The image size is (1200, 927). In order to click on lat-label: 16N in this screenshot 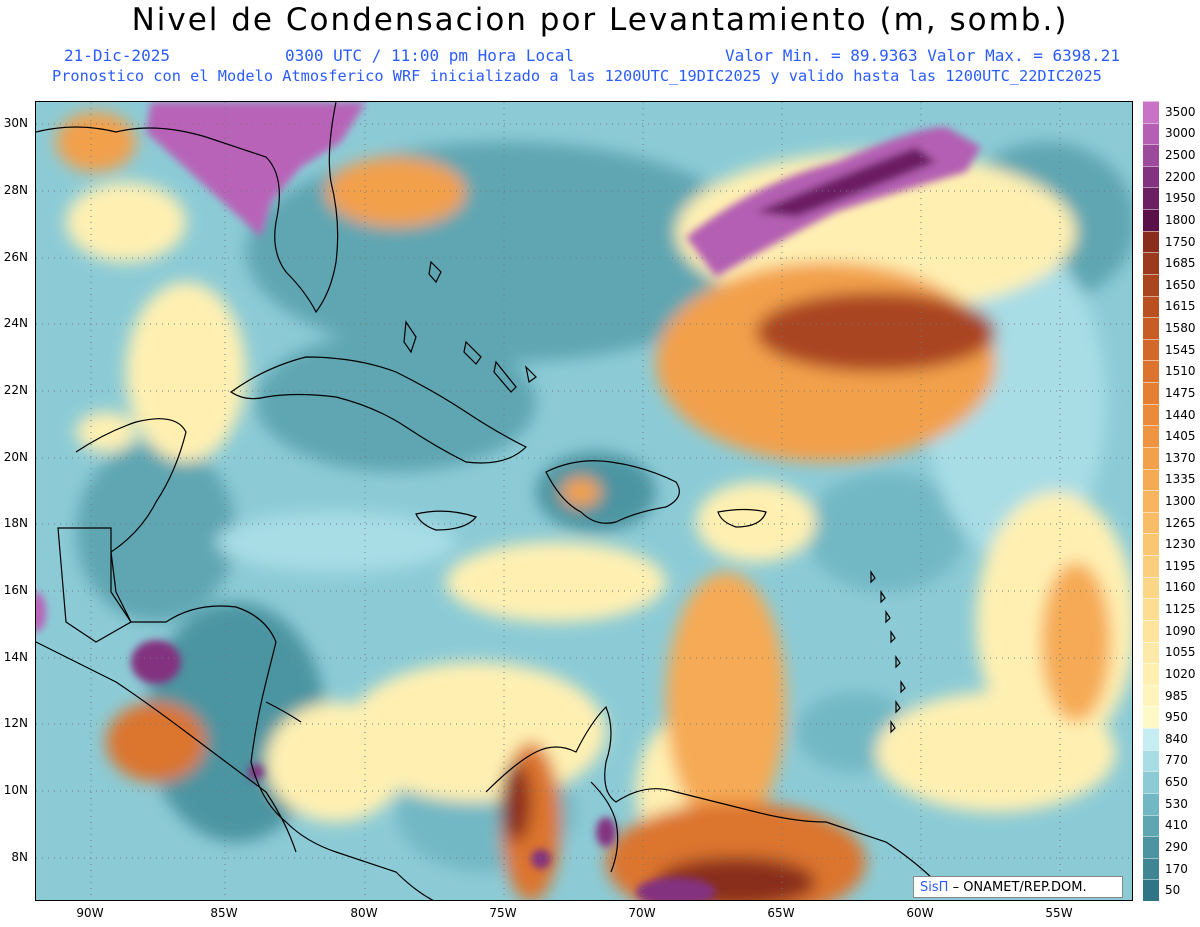, I will do `click(15, 590)`.